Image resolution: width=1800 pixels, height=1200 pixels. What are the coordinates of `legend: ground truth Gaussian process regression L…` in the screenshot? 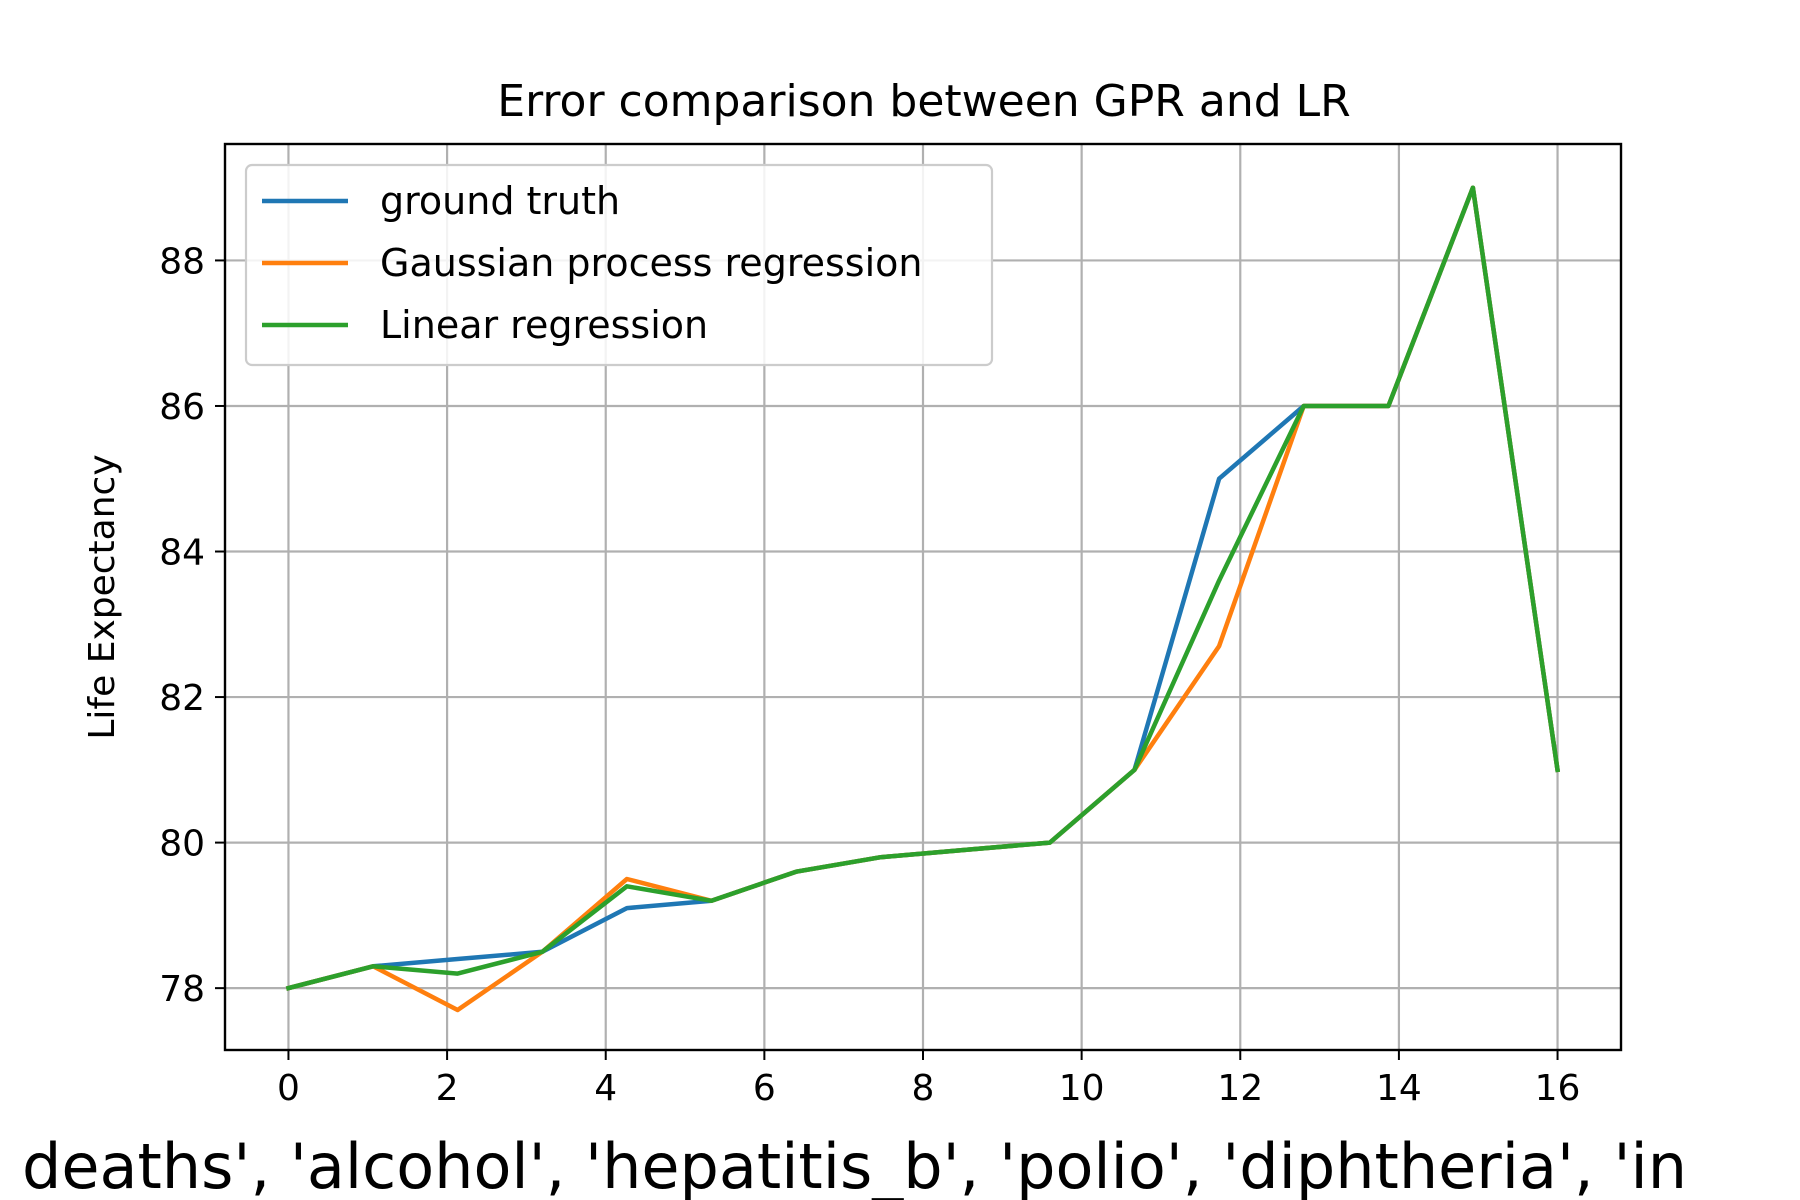 It's located at (619, 265).